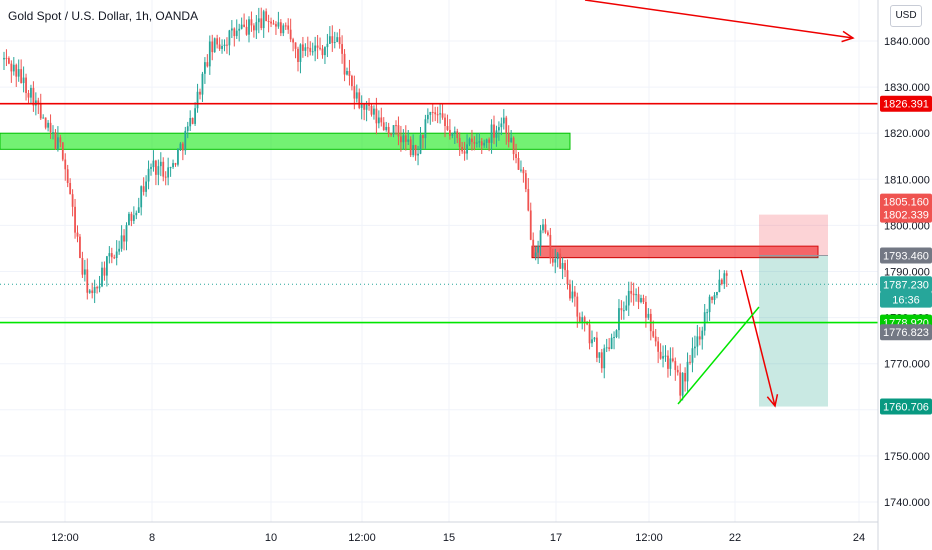  What do you see at coordinates (906, 203) in the screenshot?
I see `price-label: 1805.160` at bounding box center [906, 203].